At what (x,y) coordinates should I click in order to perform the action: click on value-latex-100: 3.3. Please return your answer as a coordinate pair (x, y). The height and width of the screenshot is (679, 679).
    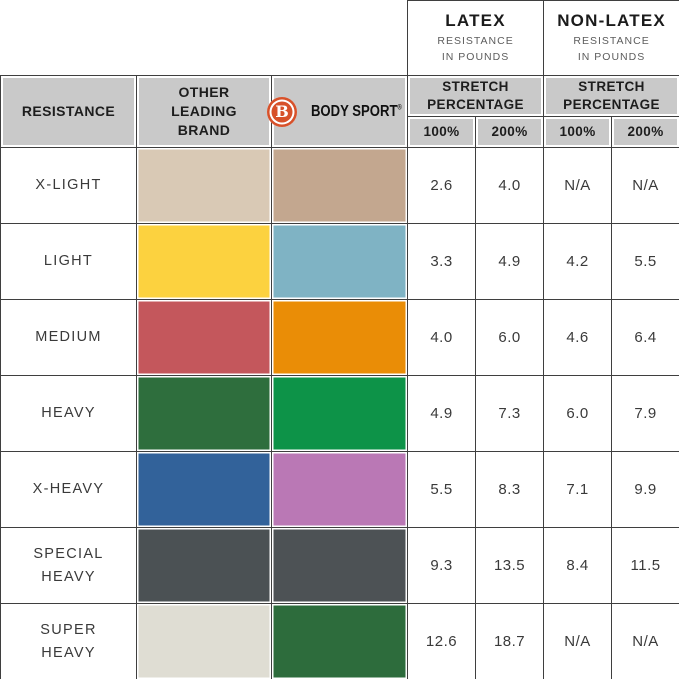
    Looking at the image, I should click on (442, 261).